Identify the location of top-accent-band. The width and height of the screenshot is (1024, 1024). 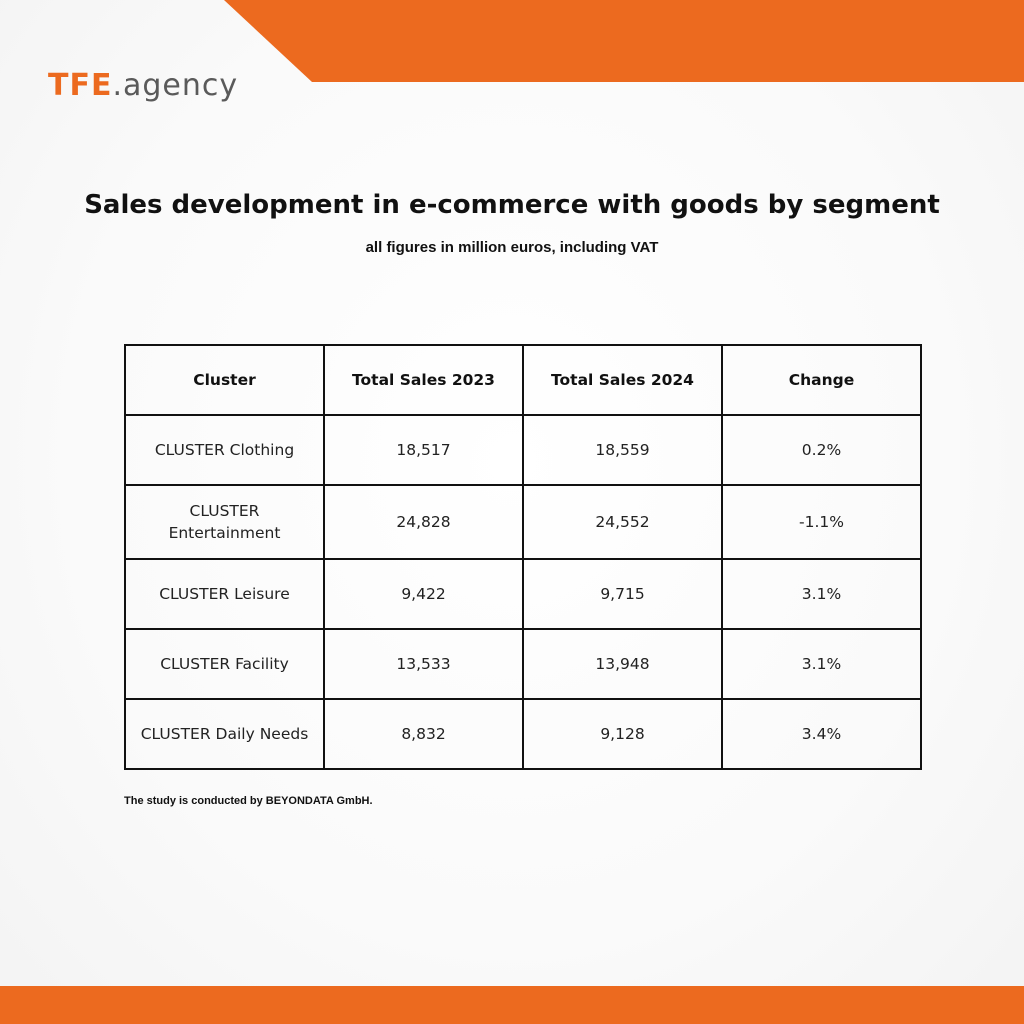
(624, 41).